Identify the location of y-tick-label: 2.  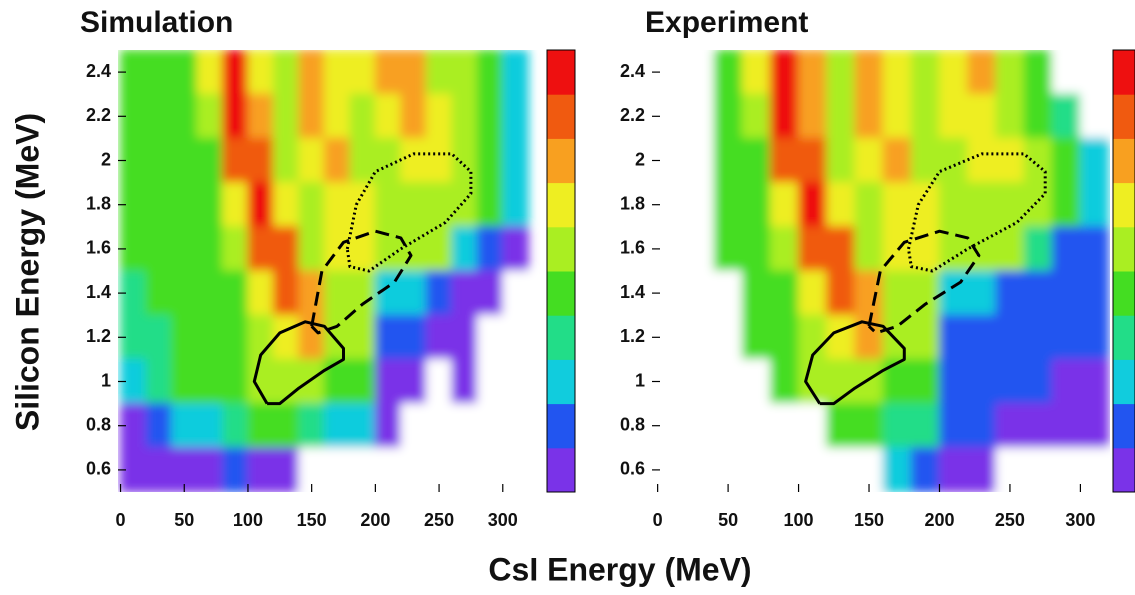
(106, 159).